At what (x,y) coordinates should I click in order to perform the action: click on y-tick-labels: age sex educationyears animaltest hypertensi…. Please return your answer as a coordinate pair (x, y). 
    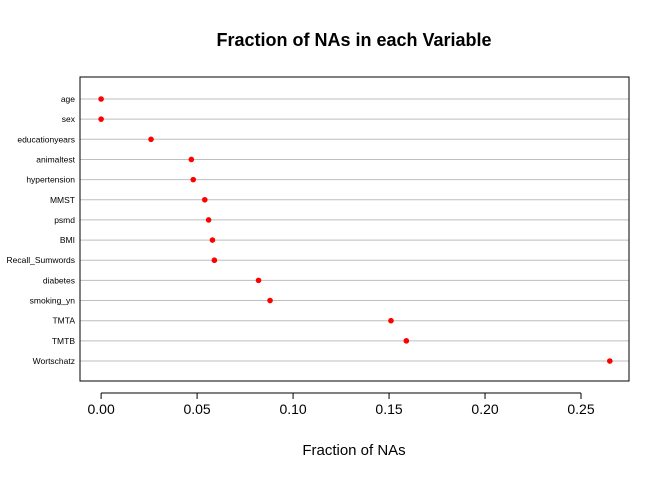
    Looking at the image, I should click on (41, 230).